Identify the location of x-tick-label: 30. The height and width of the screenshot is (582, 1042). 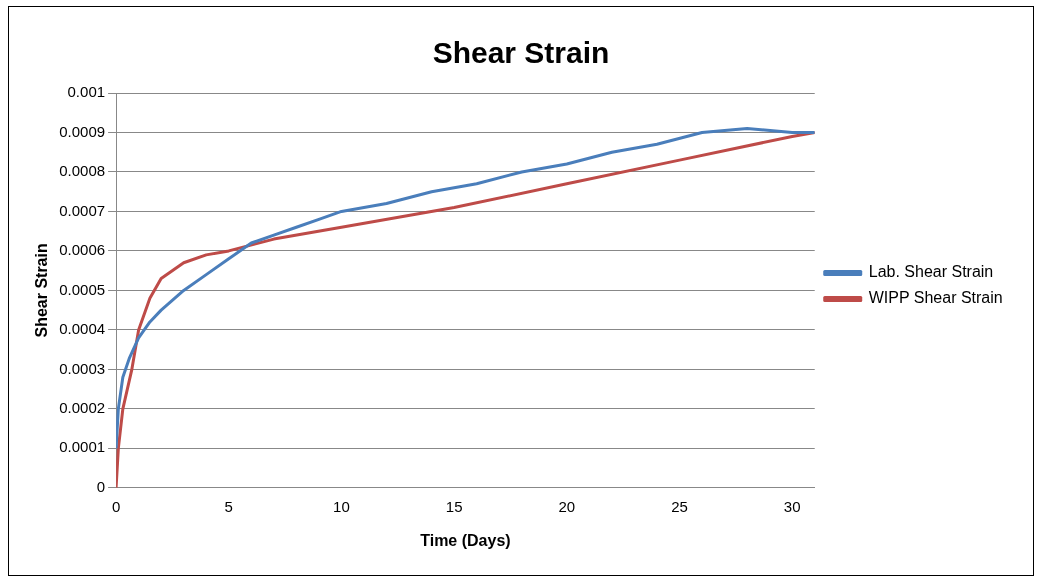
(792, 506).